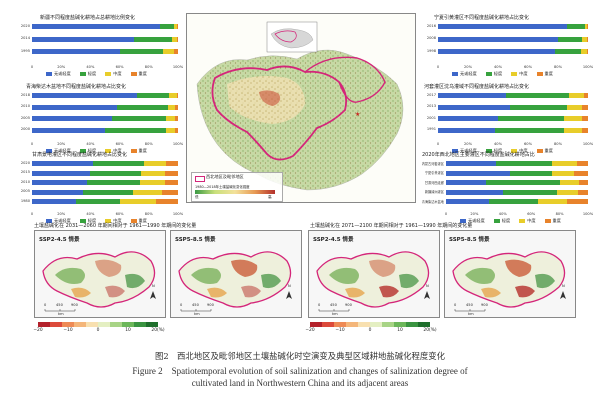 This screenshot has width=600, height=405. What do you see at coordinates (25, 162) in the screenshot?
I see `bar-year-label: 2020` at bounding box center [25, 162].